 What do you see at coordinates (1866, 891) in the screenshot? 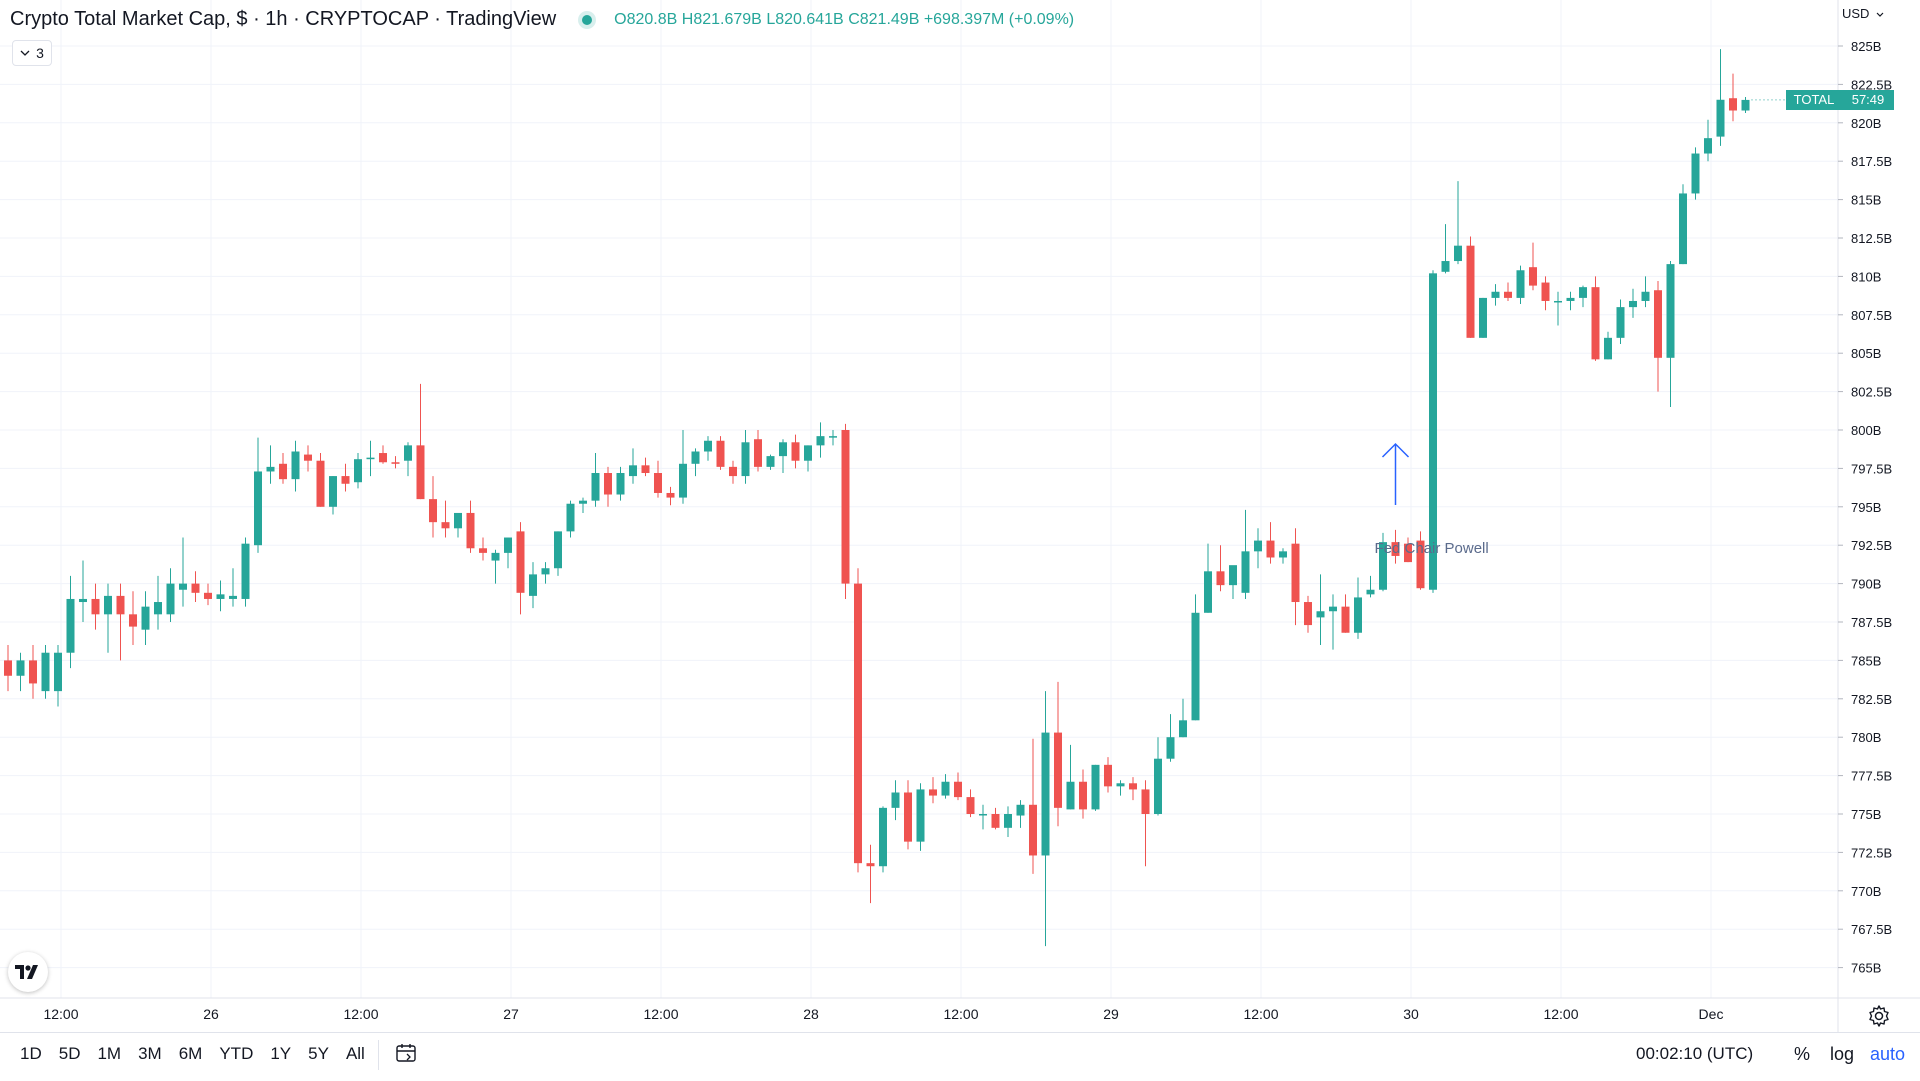
I see `price-tick-label: 770B` at bounding box center [1866, 891].